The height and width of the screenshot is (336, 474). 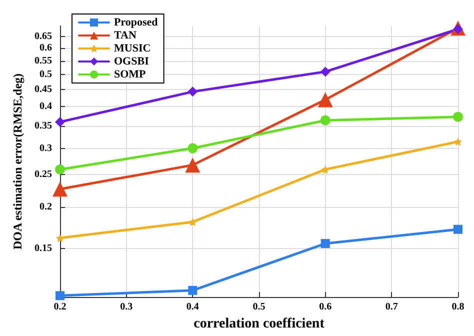 I want to click on y-tick-label: 0.2, so click(x=46, y=206).